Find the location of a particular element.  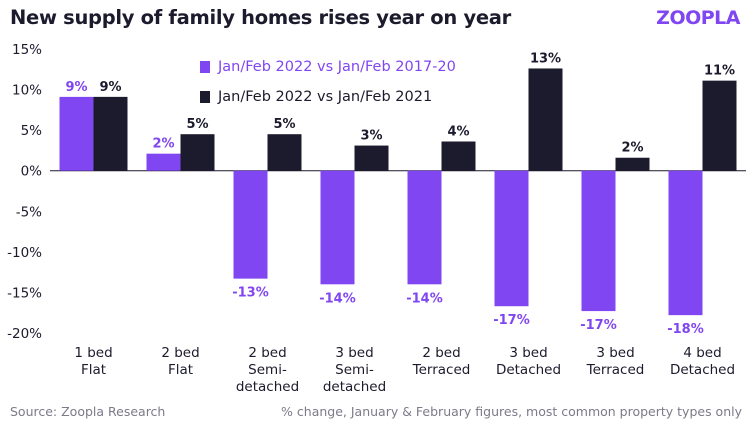

y-tick-label: 0% is located at coordinates (32, 172).